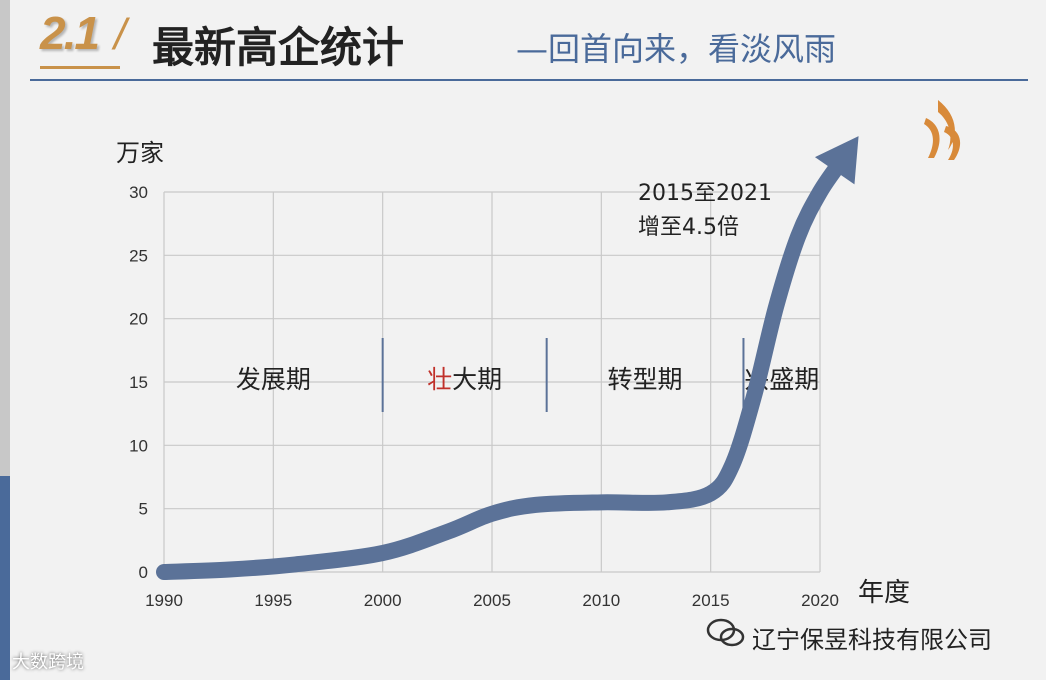 The width and height of the screenshot is (1046, 680). What do you see at coordinates (383, 600) in the screenshot?
I see `x-tick-label: 2000` at bounding box center [383, 600].